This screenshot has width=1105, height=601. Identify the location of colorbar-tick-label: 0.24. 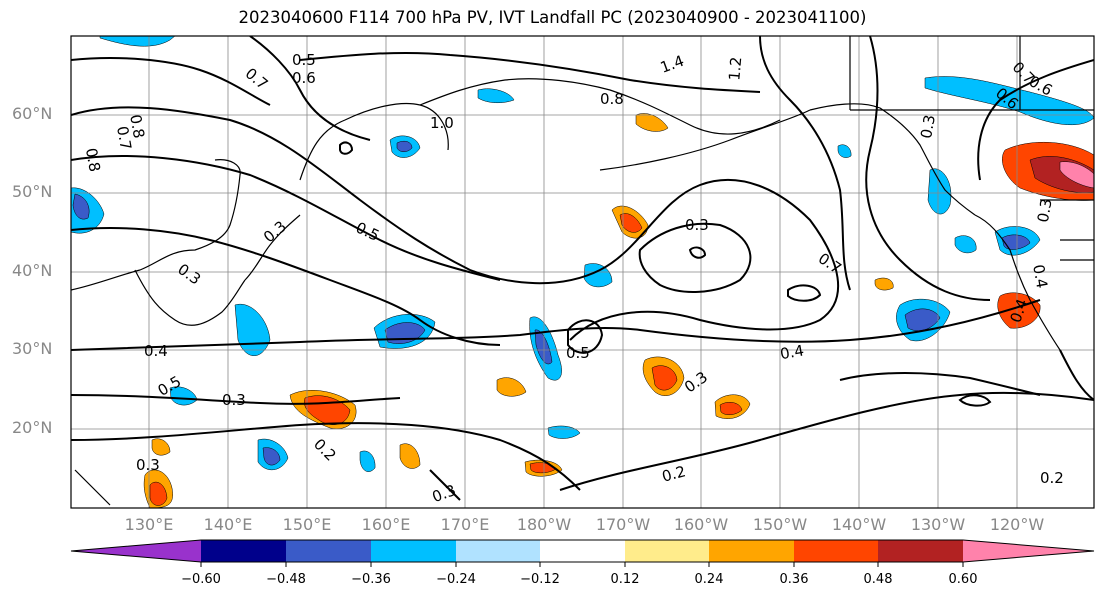
(709, 579).